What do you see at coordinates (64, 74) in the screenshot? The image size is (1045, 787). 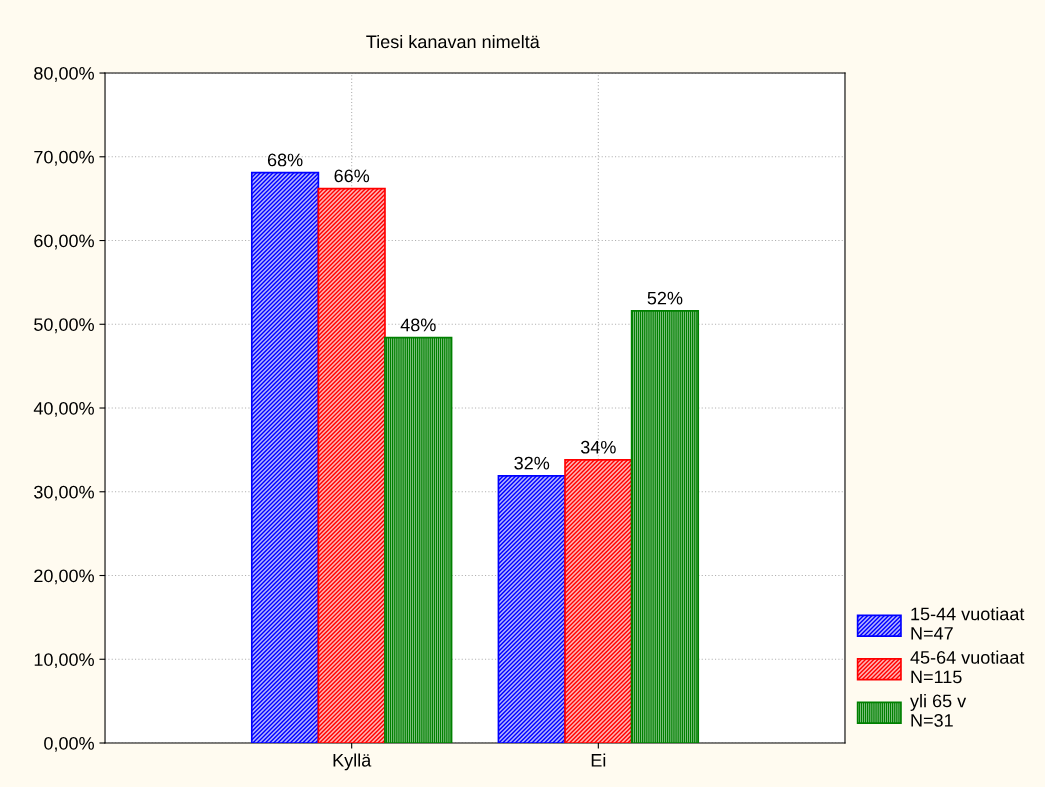 I see `y-tick-label: 80,00%` at bounding box center [64, 74].